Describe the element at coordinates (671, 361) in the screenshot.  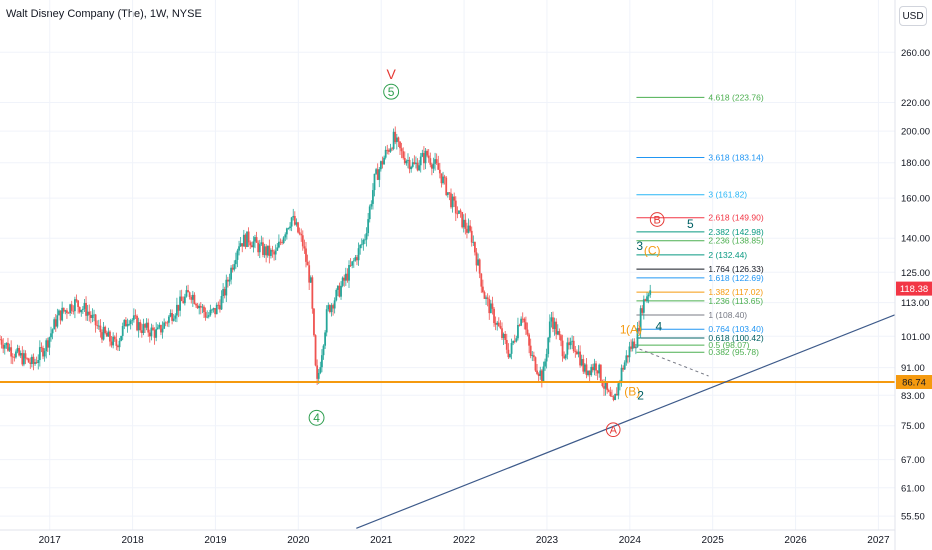
I see `projection-line` at that location.